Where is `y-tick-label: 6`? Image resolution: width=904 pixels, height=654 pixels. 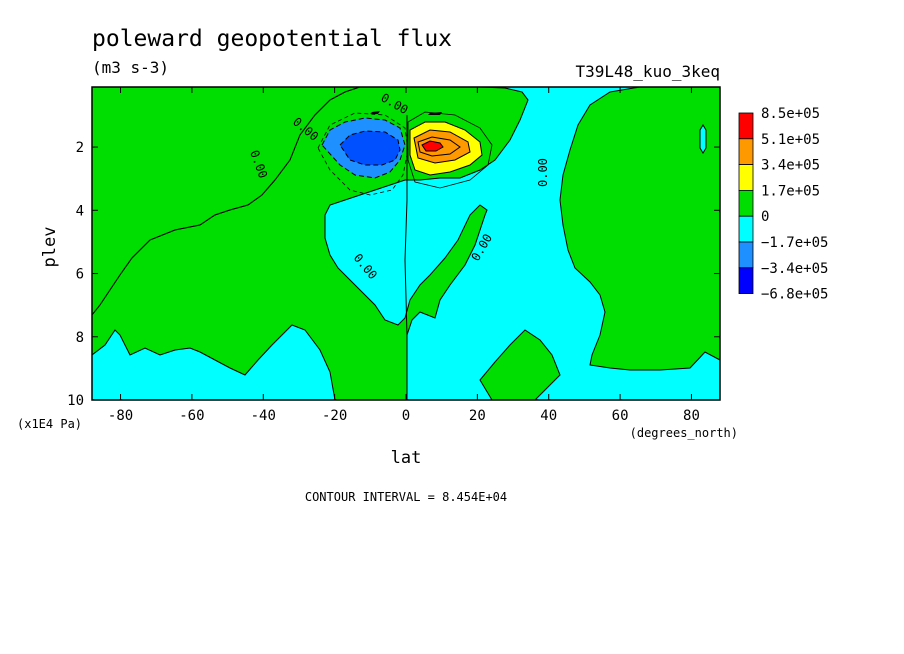 y-tick-label: 6 is located at coordinates (80, 275).